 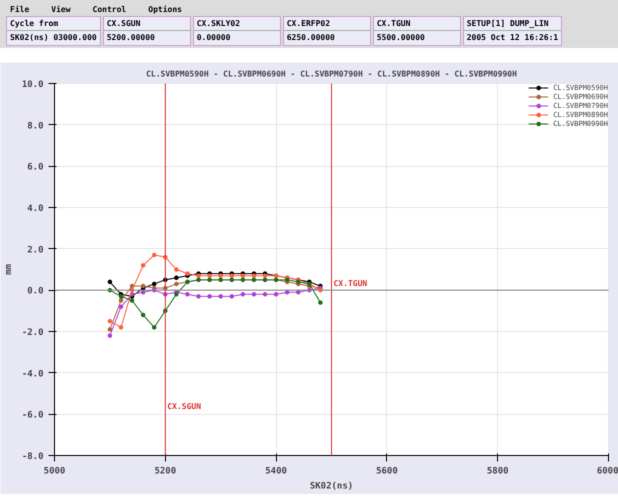 I want to click on text: 0.00000, so click(x=214, y=38).